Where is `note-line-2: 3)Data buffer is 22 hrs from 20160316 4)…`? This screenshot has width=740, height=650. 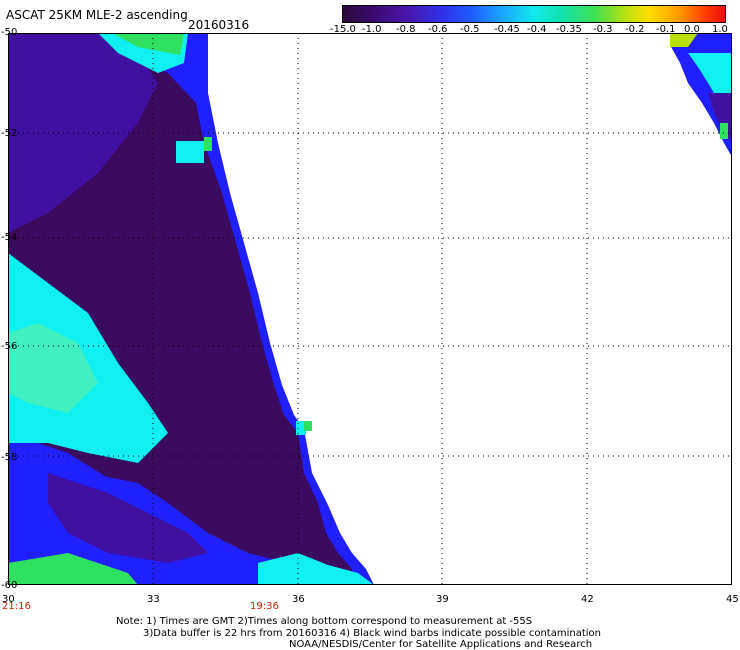 note-line-2: 3)Data buffer is 22 hrs from 20160316 4)… is located at coordinates (372, 633).